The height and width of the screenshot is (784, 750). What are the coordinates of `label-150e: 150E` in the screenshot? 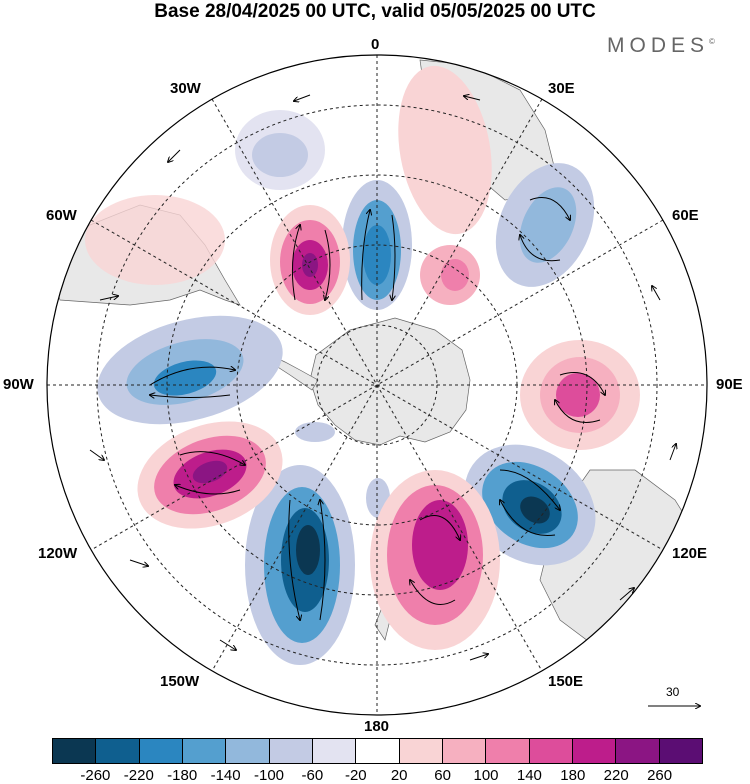 It's located at (566, 681).